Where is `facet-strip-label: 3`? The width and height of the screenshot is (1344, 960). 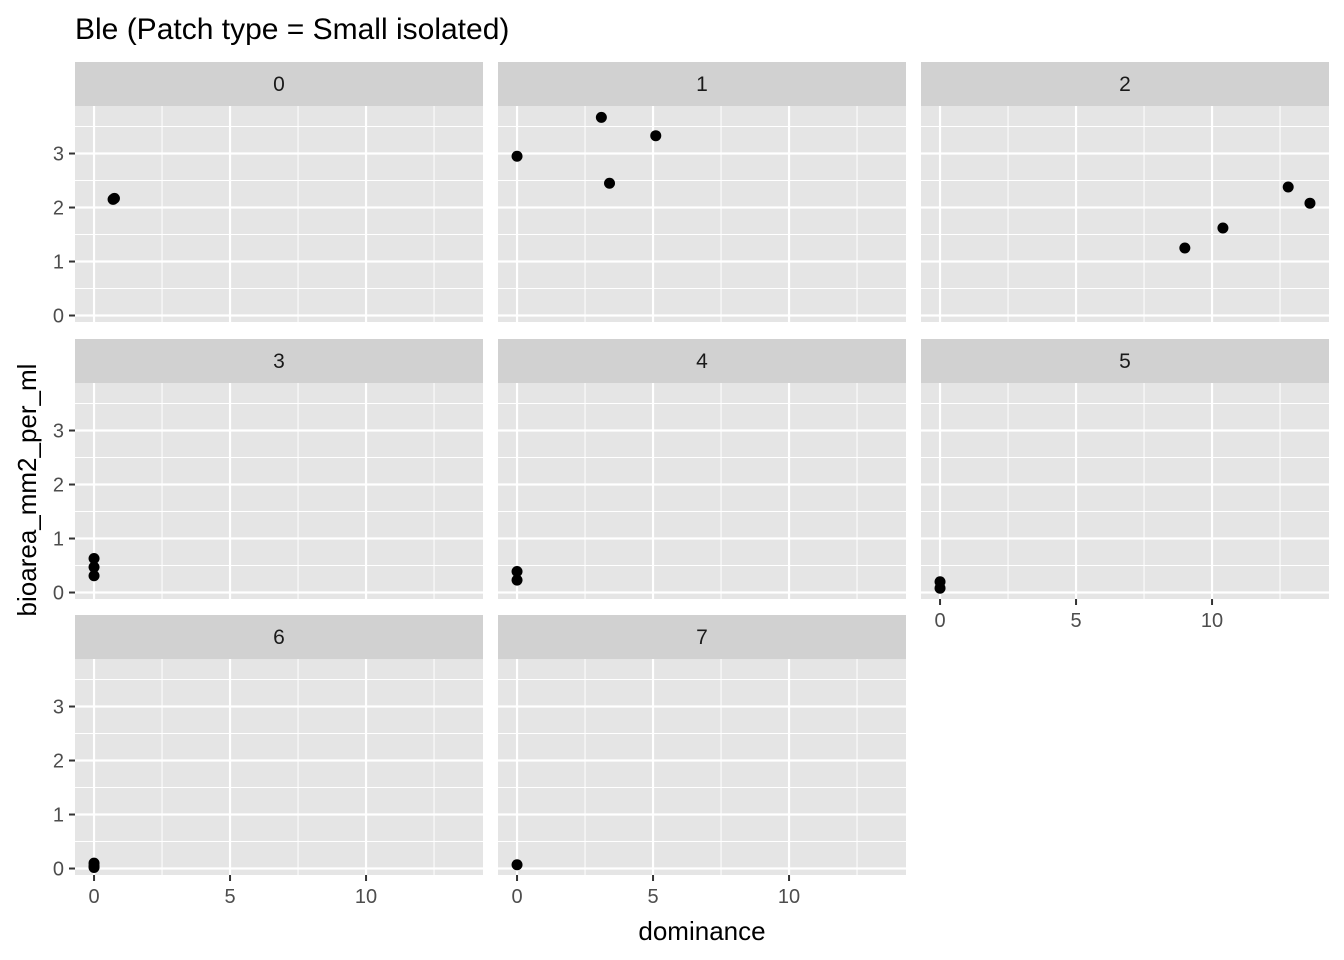 facet-strip-label: 3 is located at coordinates (279, 361).